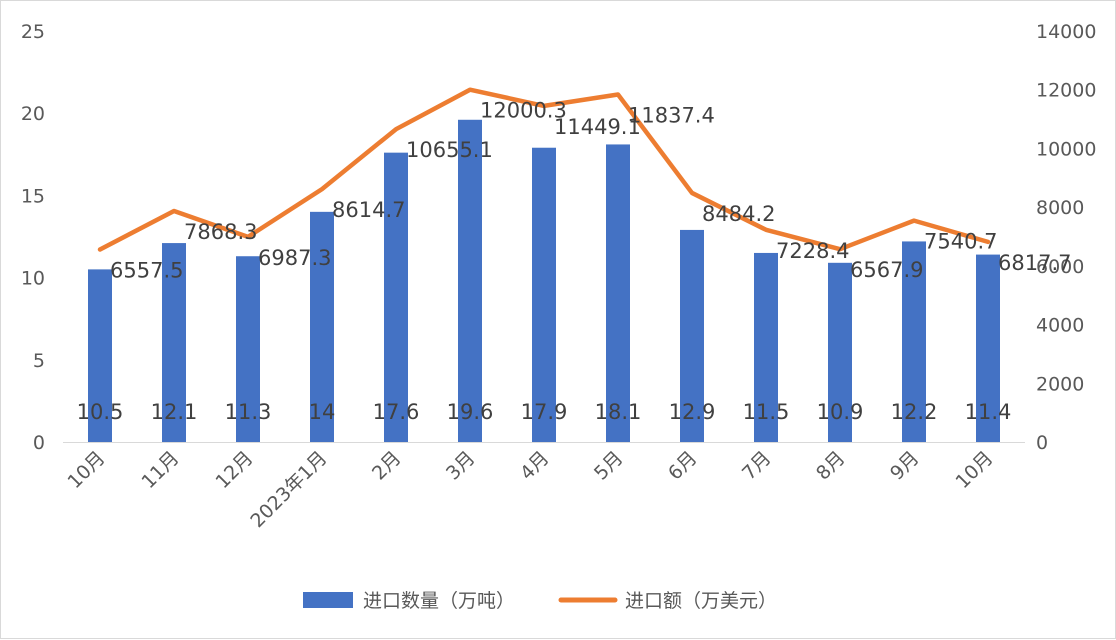 This screenshot has width=1116, height=640. I want to click on legend: 进口数量（万吨） 进口额（万美元）, so click(540, 601).